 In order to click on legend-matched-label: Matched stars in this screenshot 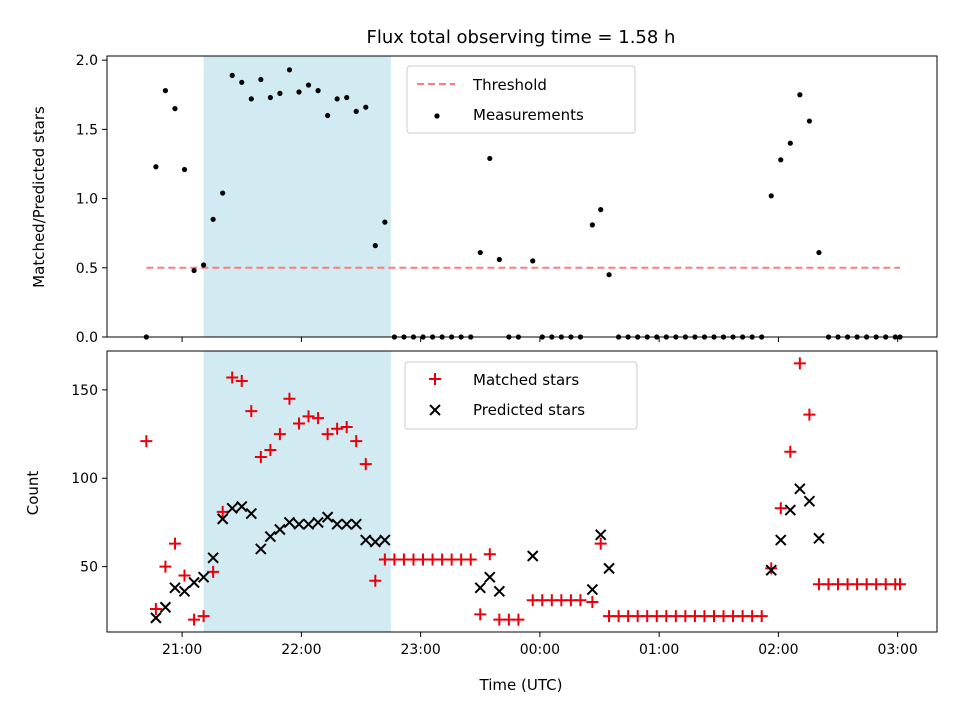, I will do `click(526, 380)`.